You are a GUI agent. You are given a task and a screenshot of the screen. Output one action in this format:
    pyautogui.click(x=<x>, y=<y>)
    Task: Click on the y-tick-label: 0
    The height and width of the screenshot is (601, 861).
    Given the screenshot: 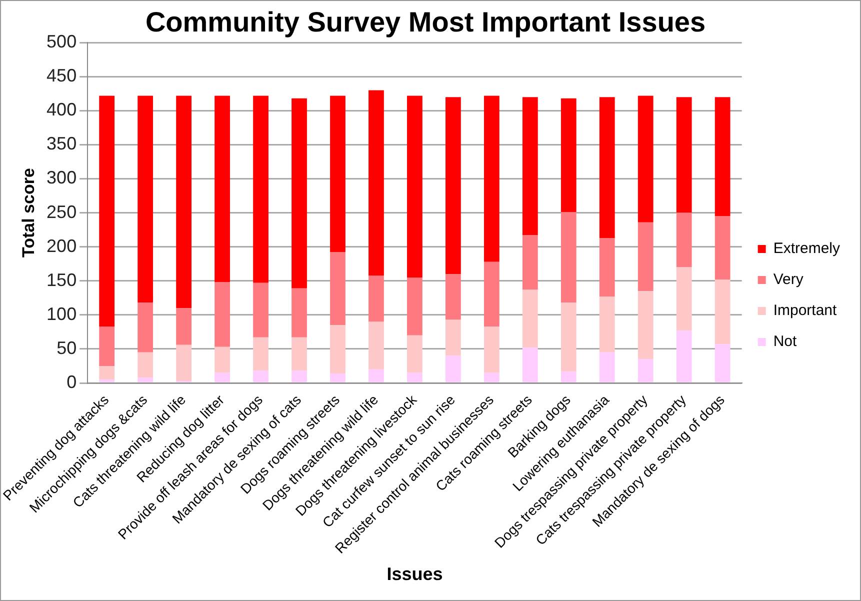 What is the action you would take?
    pyautogui.click(x=71, y=382)
    